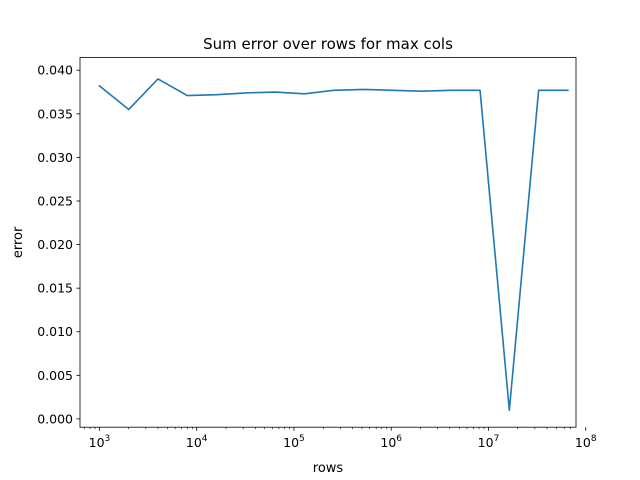 The height and width of the screenshot is (480, 640). What do you see at coordinates (489, 442) in the screenshot?
I see `x-tick-label: 10⁷` at bounding box center [489, 442].